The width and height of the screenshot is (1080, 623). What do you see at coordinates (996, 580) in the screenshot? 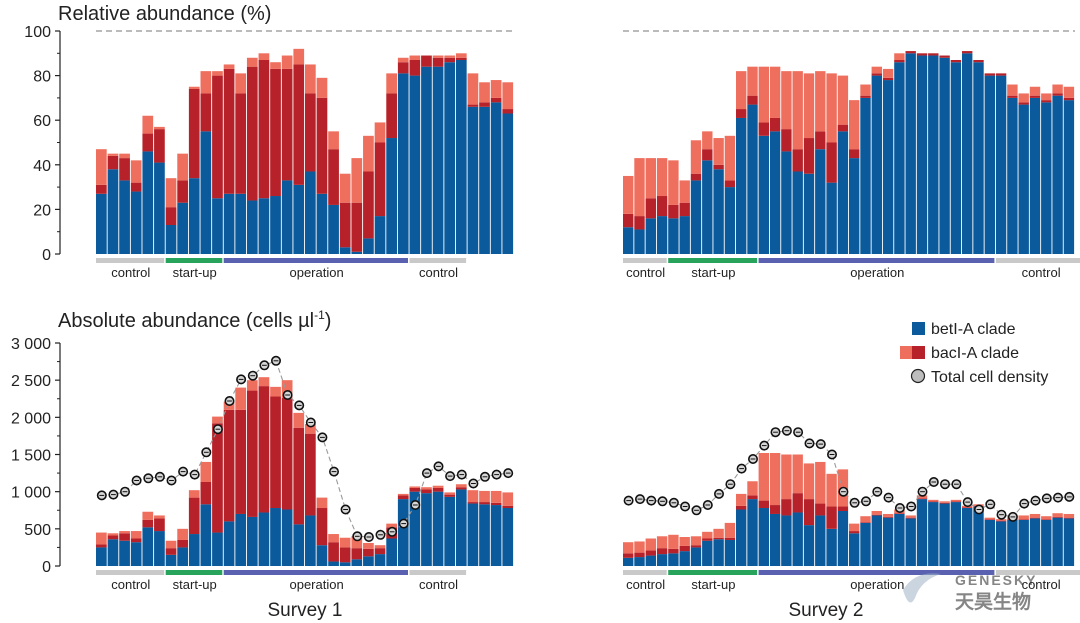
I see `watermark-en: GENESKY` at bounding box center [996, 580].